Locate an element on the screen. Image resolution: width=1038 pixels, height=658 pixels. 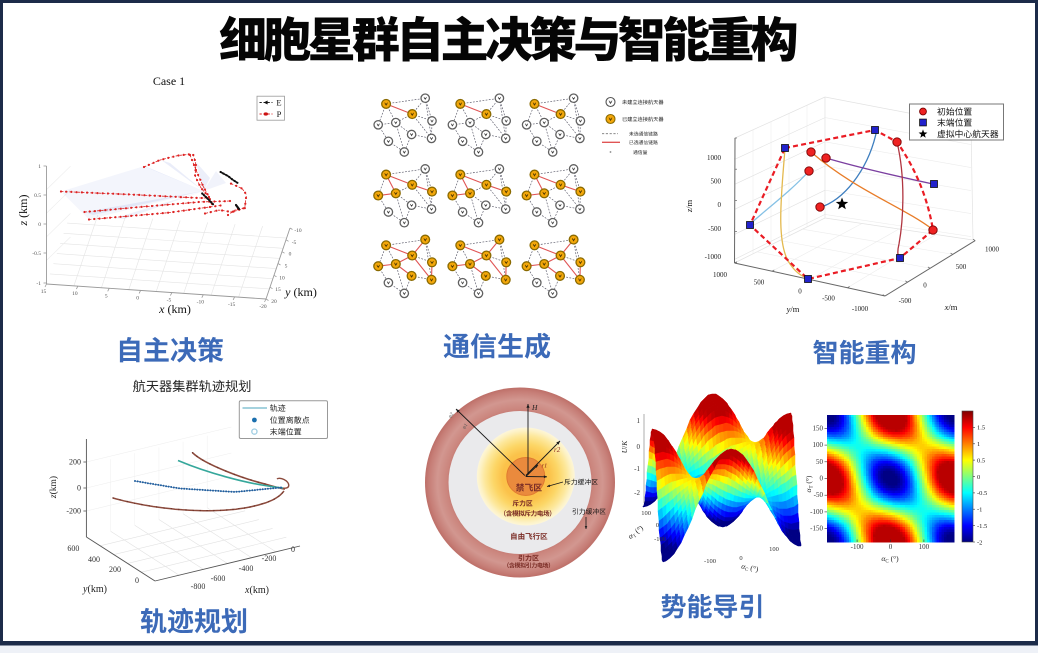
svg-text: E is located at coordinates (278, 102).